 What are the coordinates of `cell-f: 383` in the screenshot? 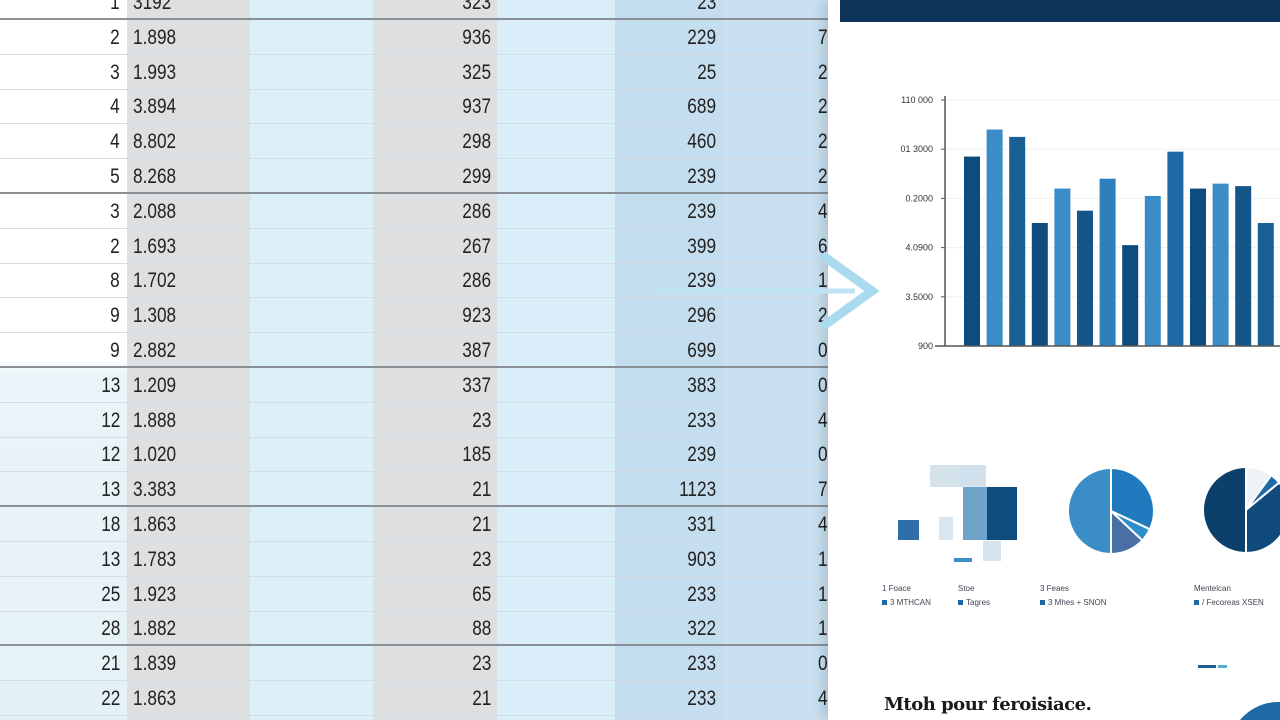 It's located at (698, 385).